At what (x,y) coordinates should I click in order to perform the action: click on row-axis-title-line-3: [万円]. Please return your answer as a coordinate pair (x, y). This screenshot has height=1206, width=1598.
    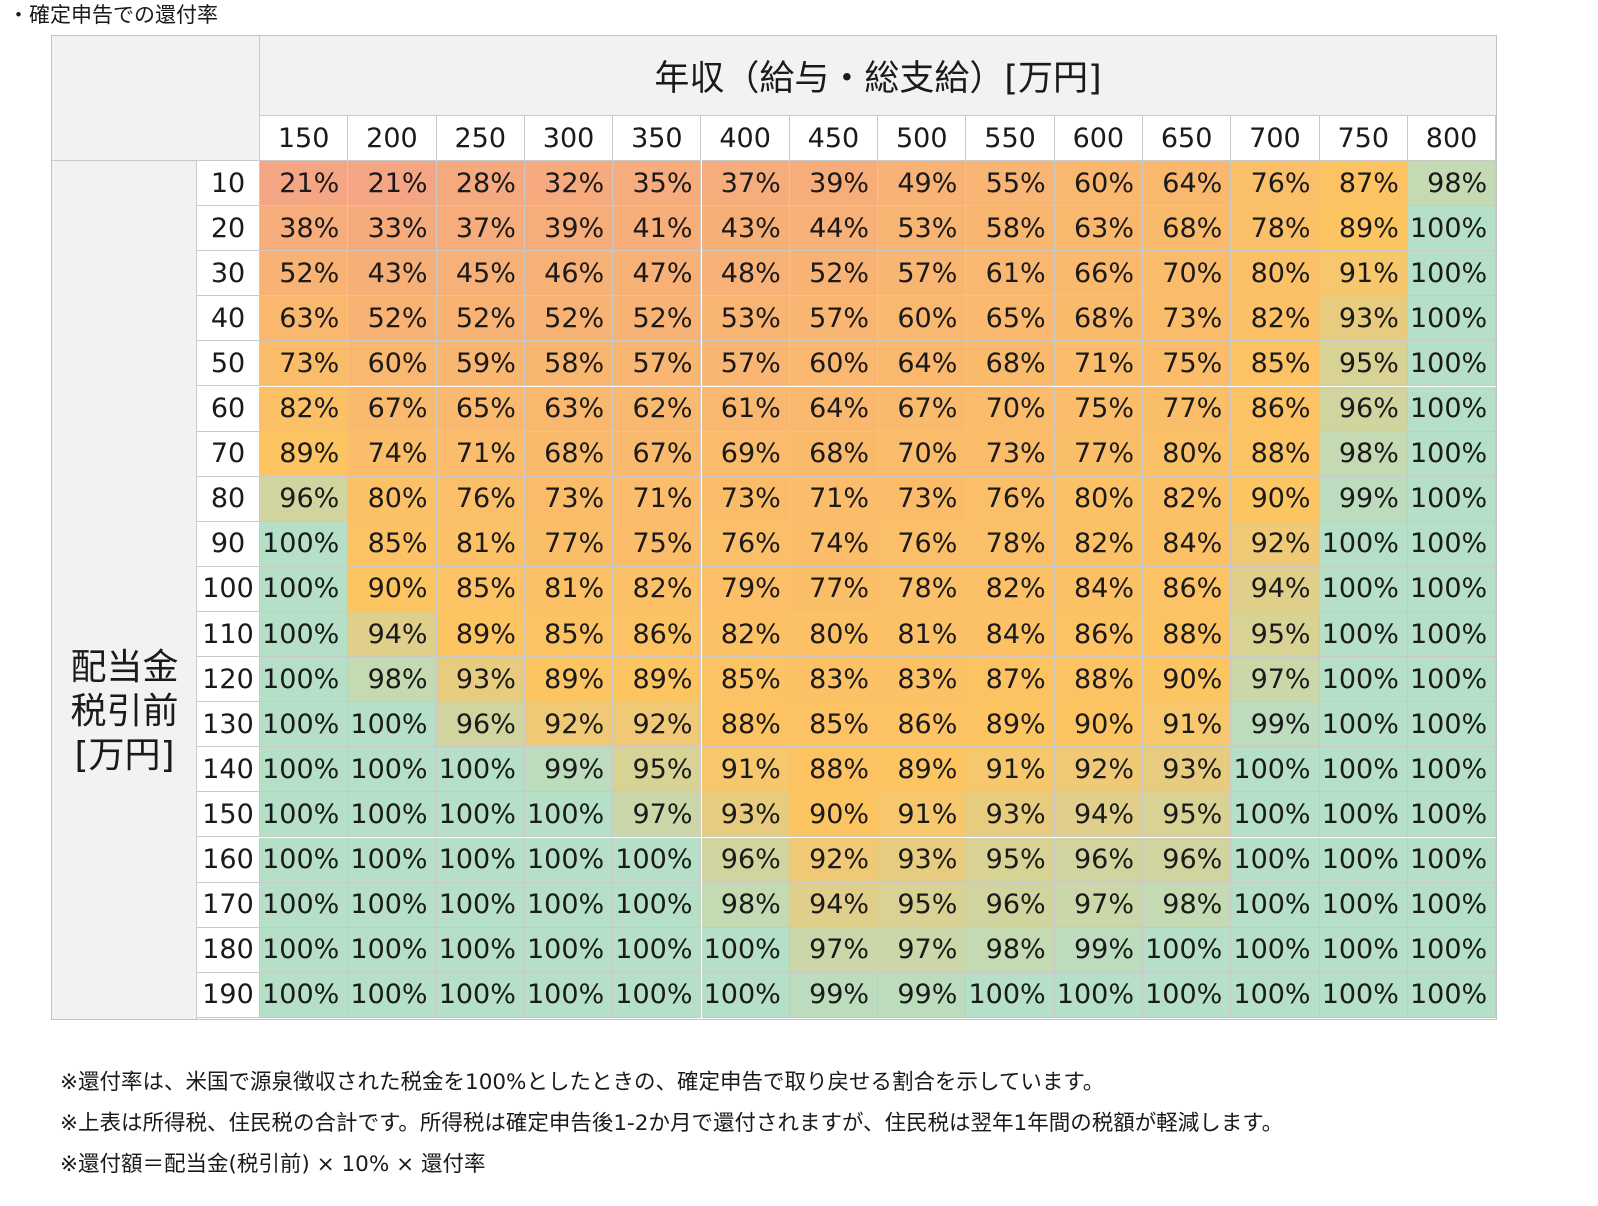
    Looking at the image, I should click on (124, 755).